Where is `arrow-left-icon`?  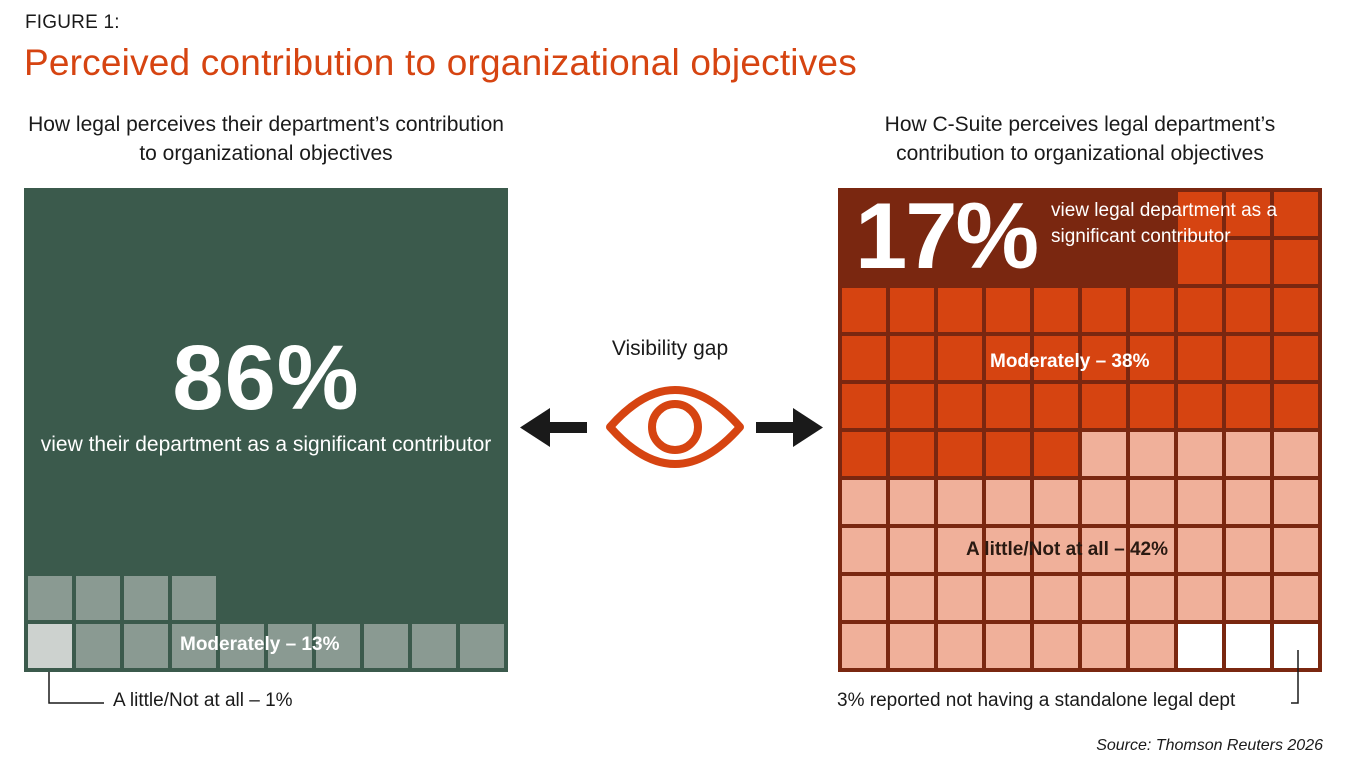 arrow-left-icon is located at coordinates (553, 427).